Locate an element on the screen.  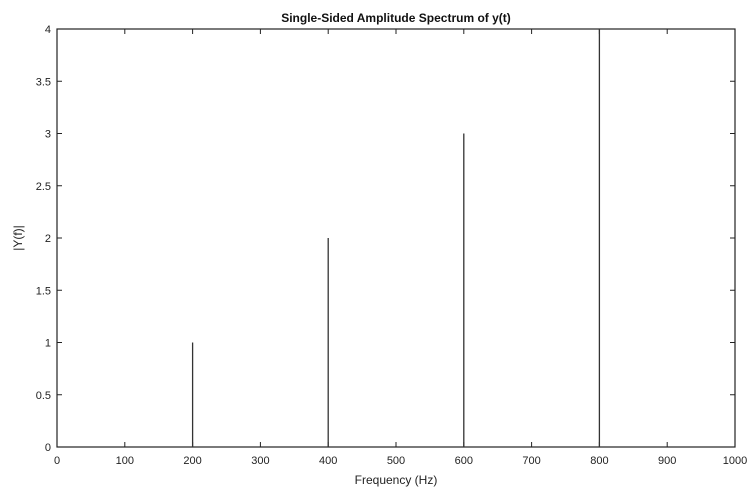
x-tick-label: 600 is located at coordinates (464, 461).